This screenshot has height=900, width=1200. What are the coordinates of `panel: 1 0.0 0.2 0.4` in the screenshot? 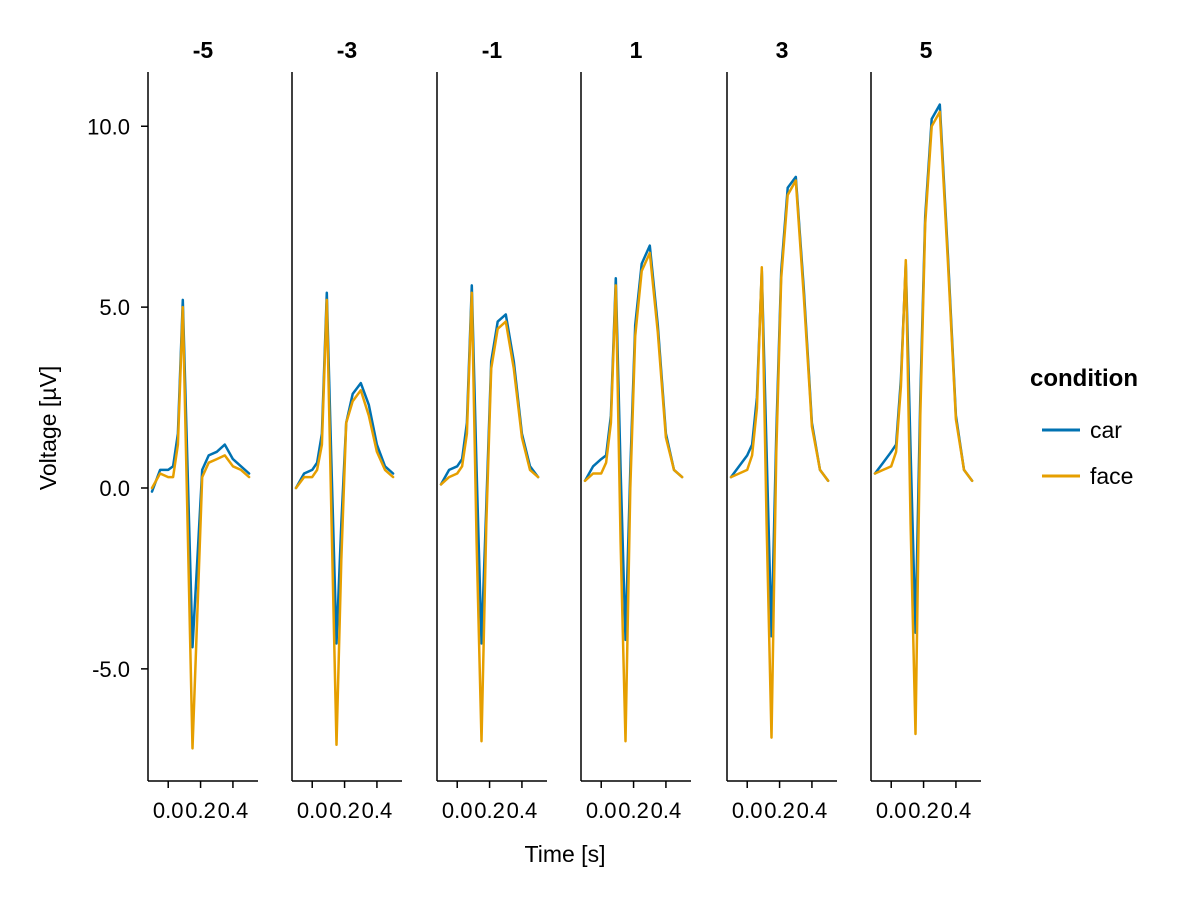 It's located at (635, 430).